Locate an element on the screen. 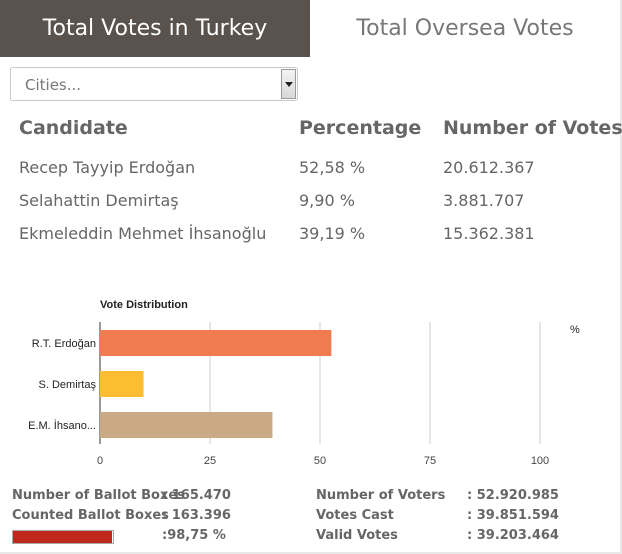  chart-tick-label: 100 is located at coordinates (540, 461).